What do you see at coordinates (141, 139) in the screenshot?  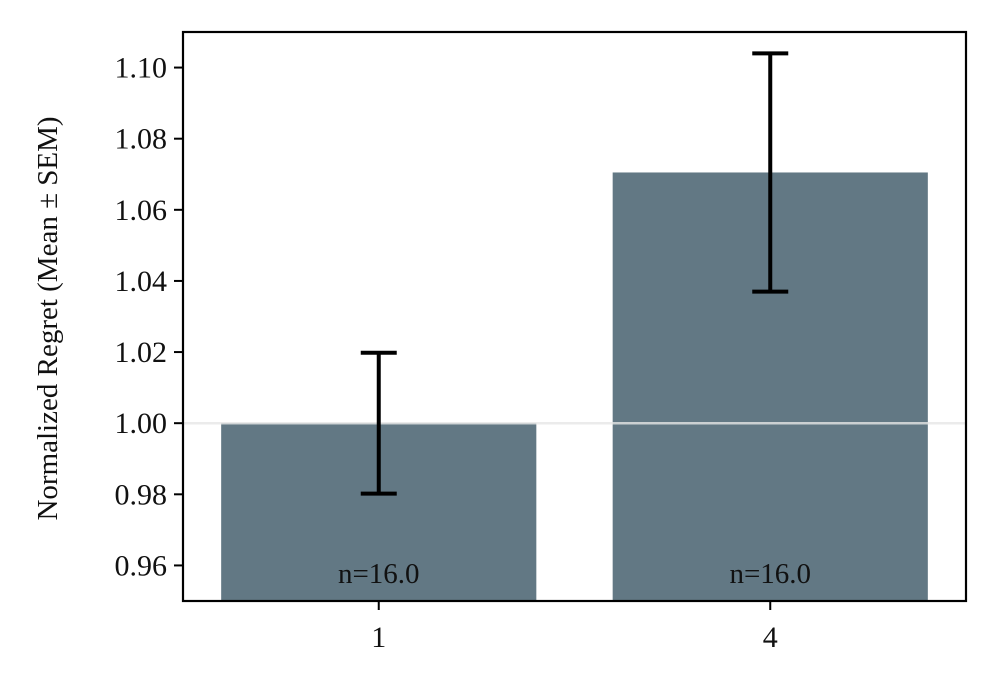 I see `y-tick-label: 1.08` at bounding box center [141, 139].